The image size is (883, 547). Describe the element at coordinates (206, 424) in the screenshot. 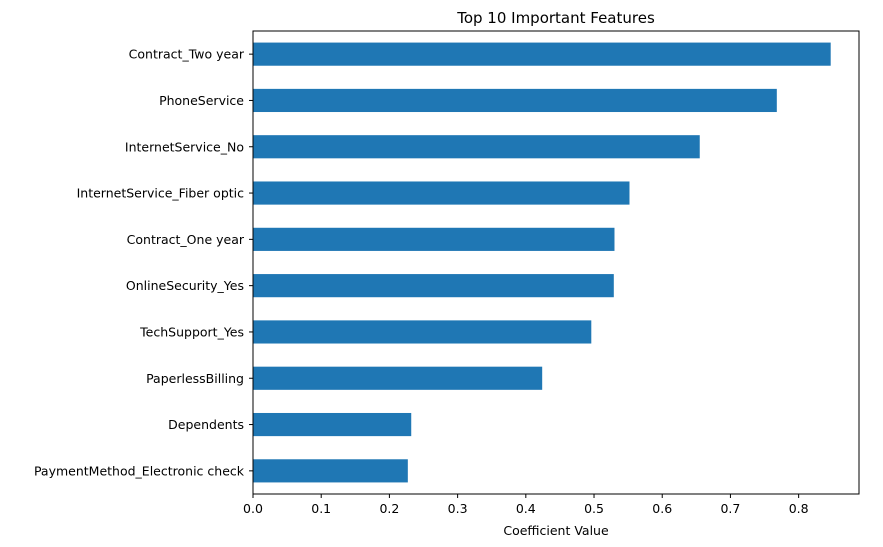

I see `y-tick-label: Dependents` at that location.